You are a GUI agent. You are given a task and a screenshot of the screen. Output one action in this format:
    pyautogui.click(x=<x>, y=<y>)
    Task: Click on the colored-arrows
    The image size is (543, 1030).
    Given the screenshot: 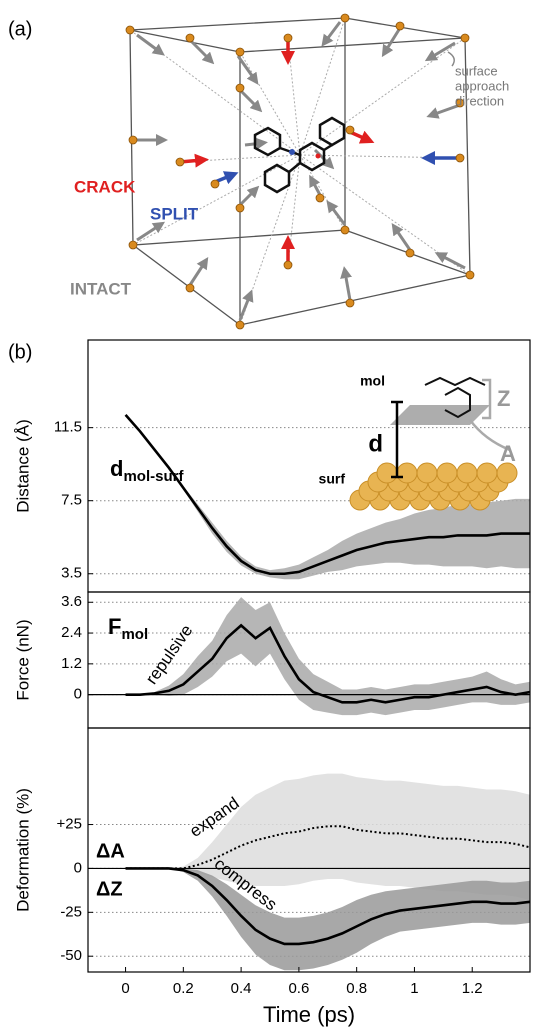 What is the action you would take?
    pyautogui.click(x=319, y=151)
    